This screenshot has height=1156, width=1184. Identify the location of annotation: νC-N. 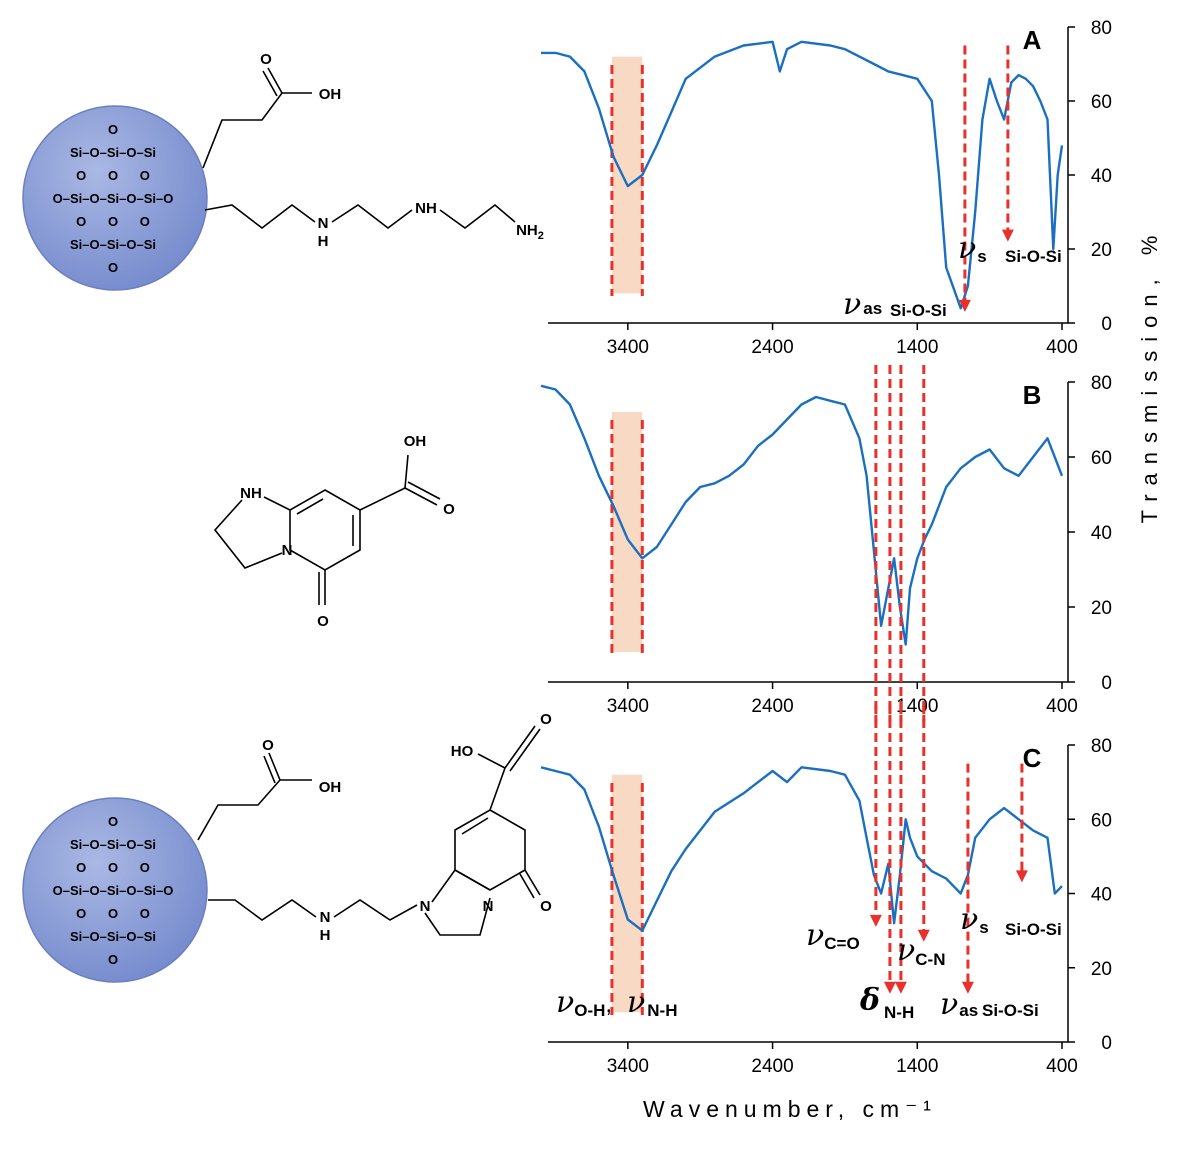
(921, 951).